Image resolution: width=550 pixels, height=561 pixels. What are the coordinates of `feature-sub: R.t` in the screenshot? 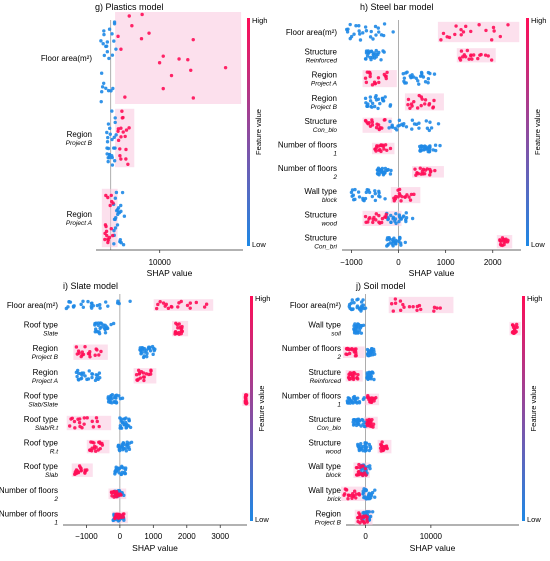 It's located at (55, 452).